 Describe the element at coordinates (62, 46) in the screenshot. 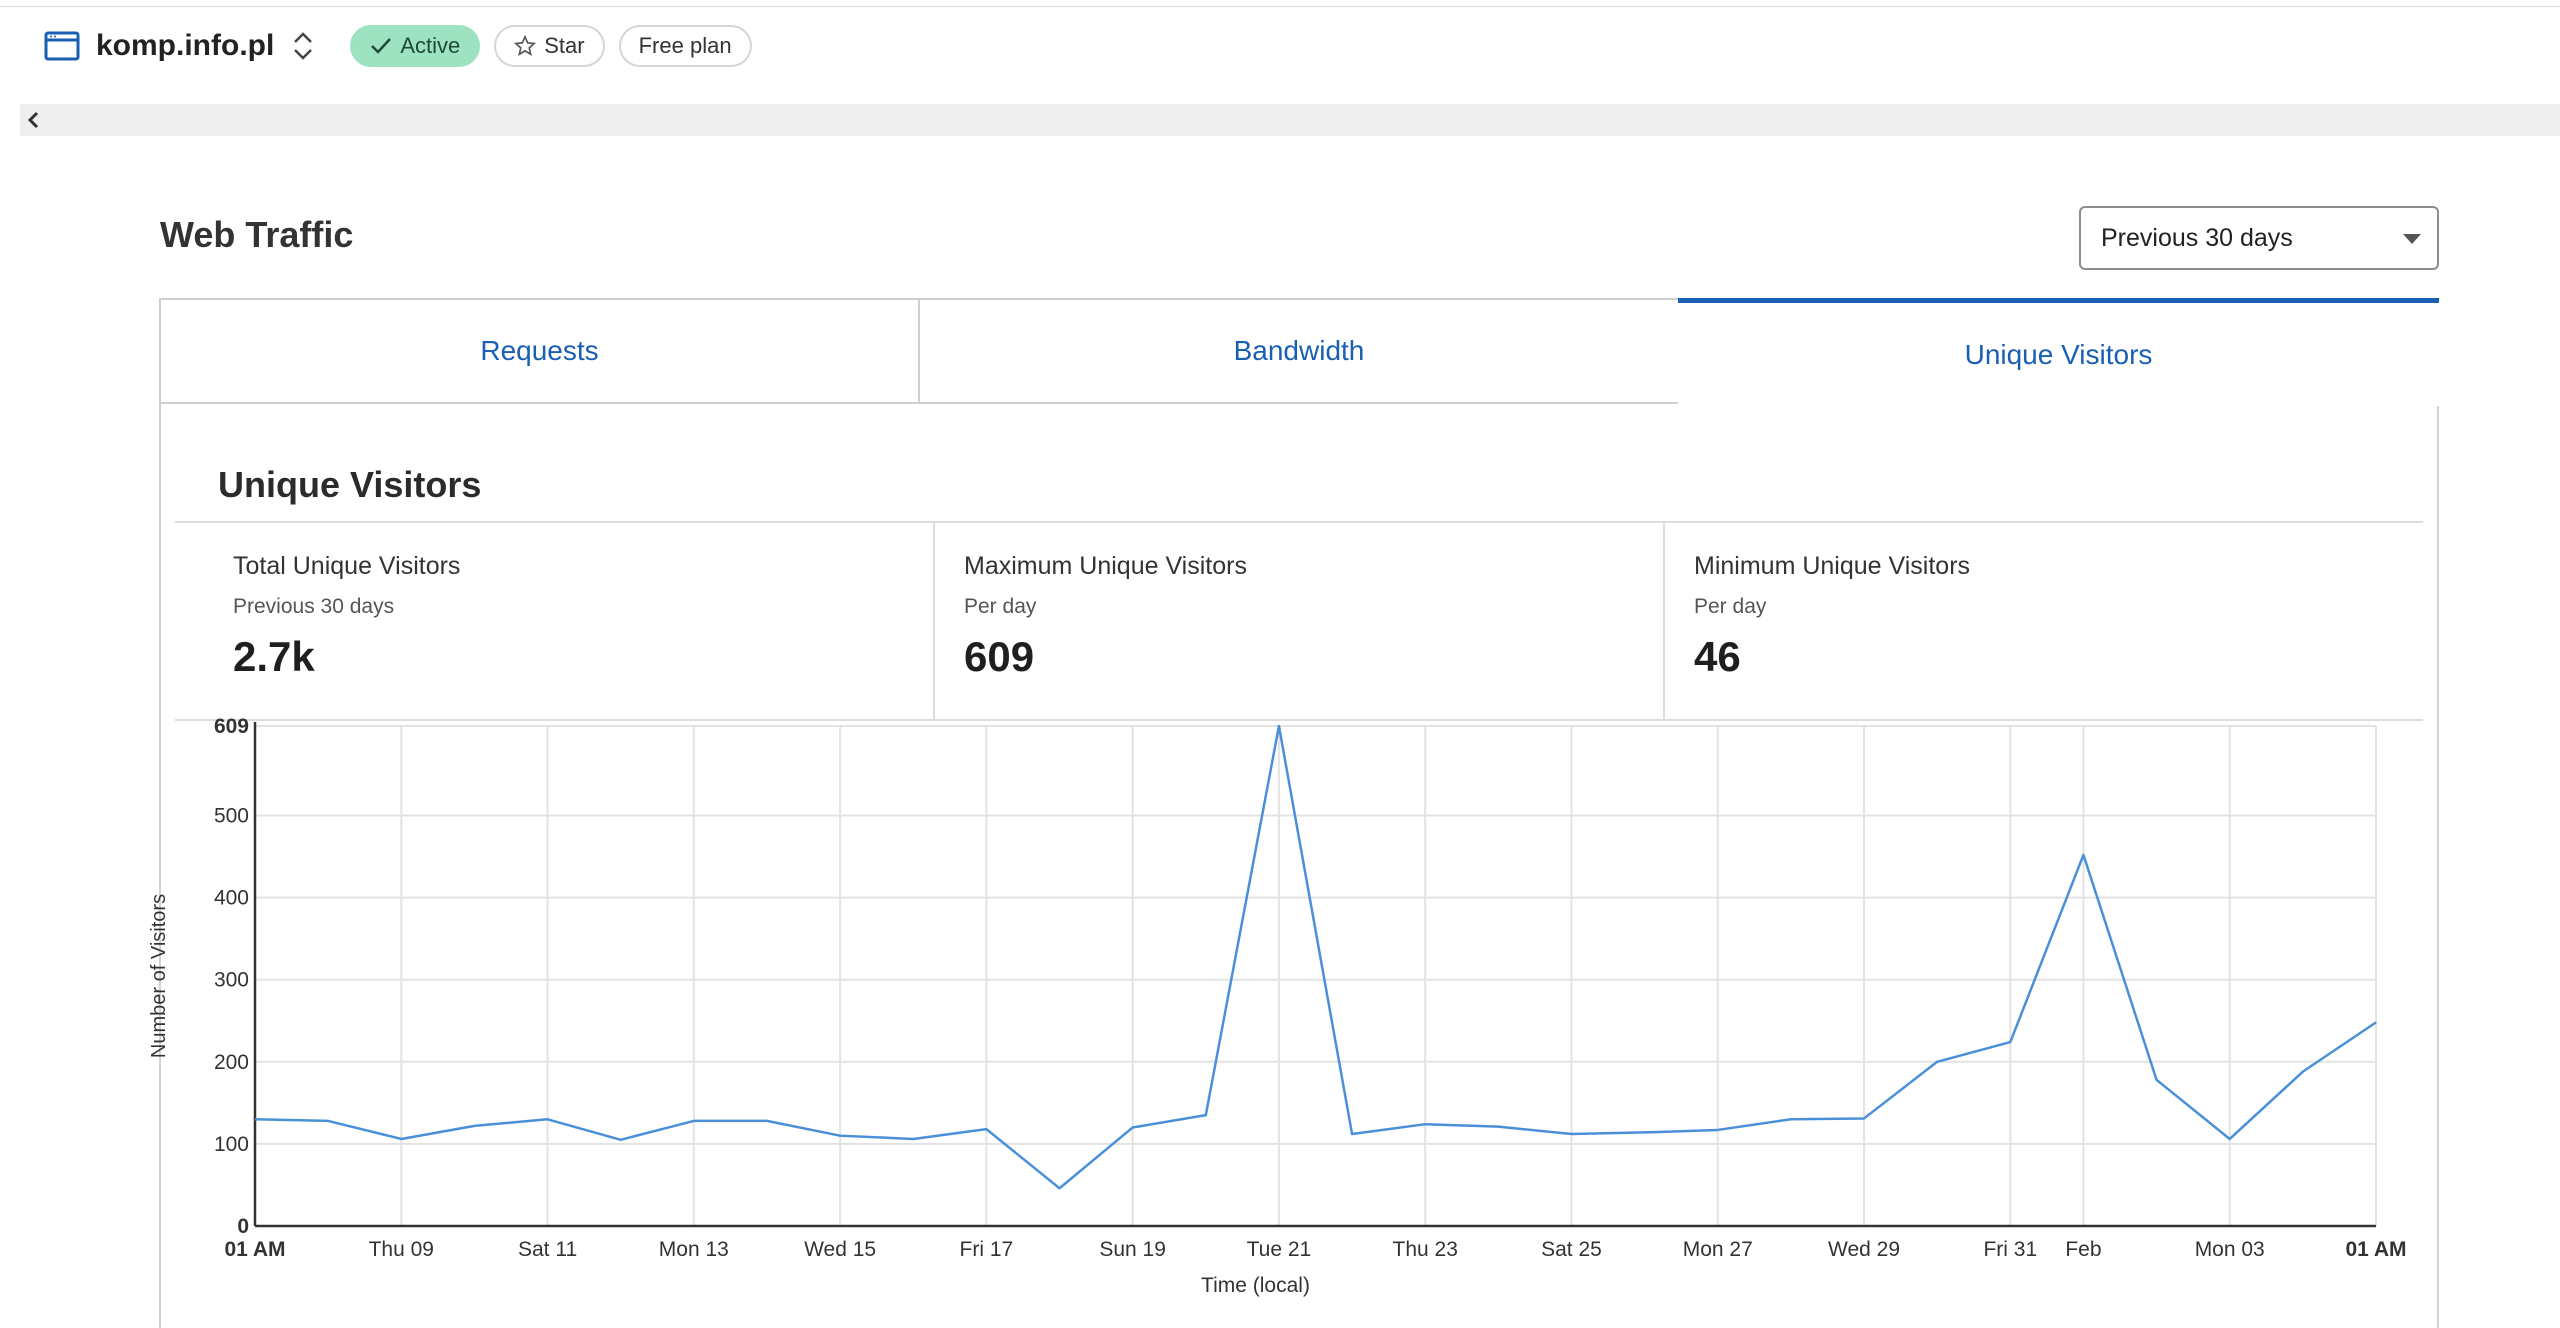

I see `browser-window-icon` at that location.